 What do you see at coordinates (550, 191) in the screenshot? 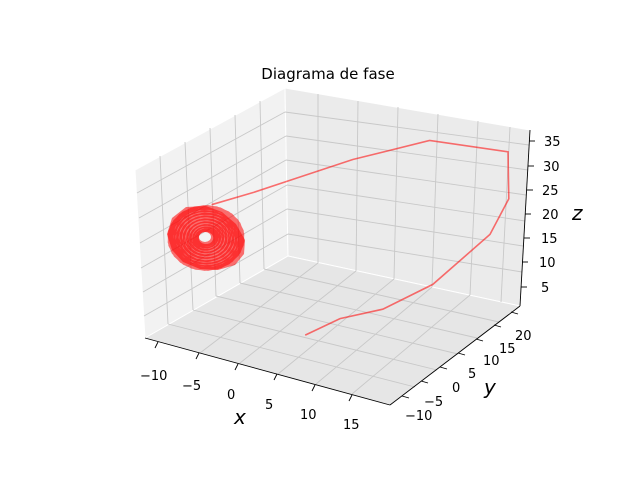
I see `z-tick-label: 25` at bounding box center [550, 191].